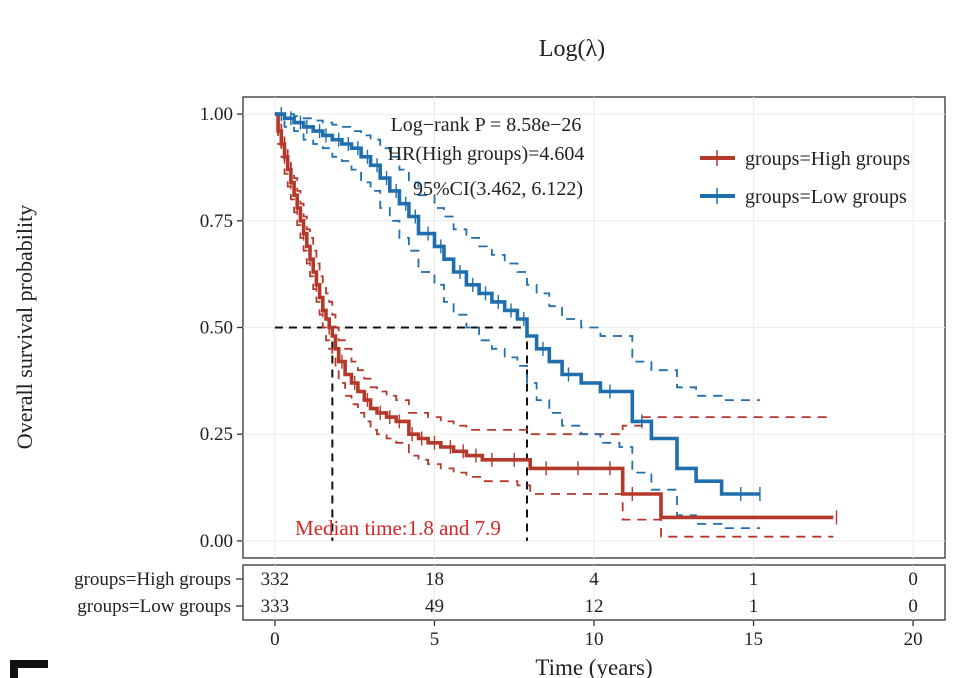 The height and width of the screenshot is (678, 963). Describe the element at coordinates (826, 197) in the screenshot. I see `legend-label-low: groups=Low groups` at that location.